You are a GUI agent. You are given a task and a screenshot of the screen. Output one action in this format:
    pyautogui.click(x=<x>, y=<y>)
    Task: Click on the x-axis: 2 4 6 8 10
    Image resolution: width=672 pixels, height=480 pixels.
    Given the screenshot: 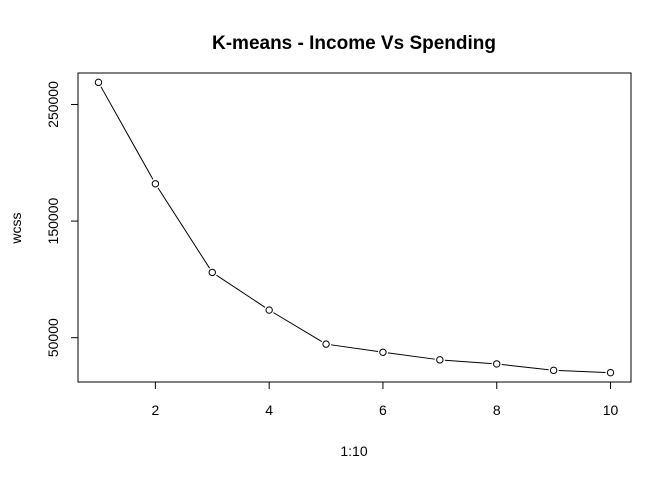 What is the action you would take?
    pyautogui.click(x=385, y=399)
    